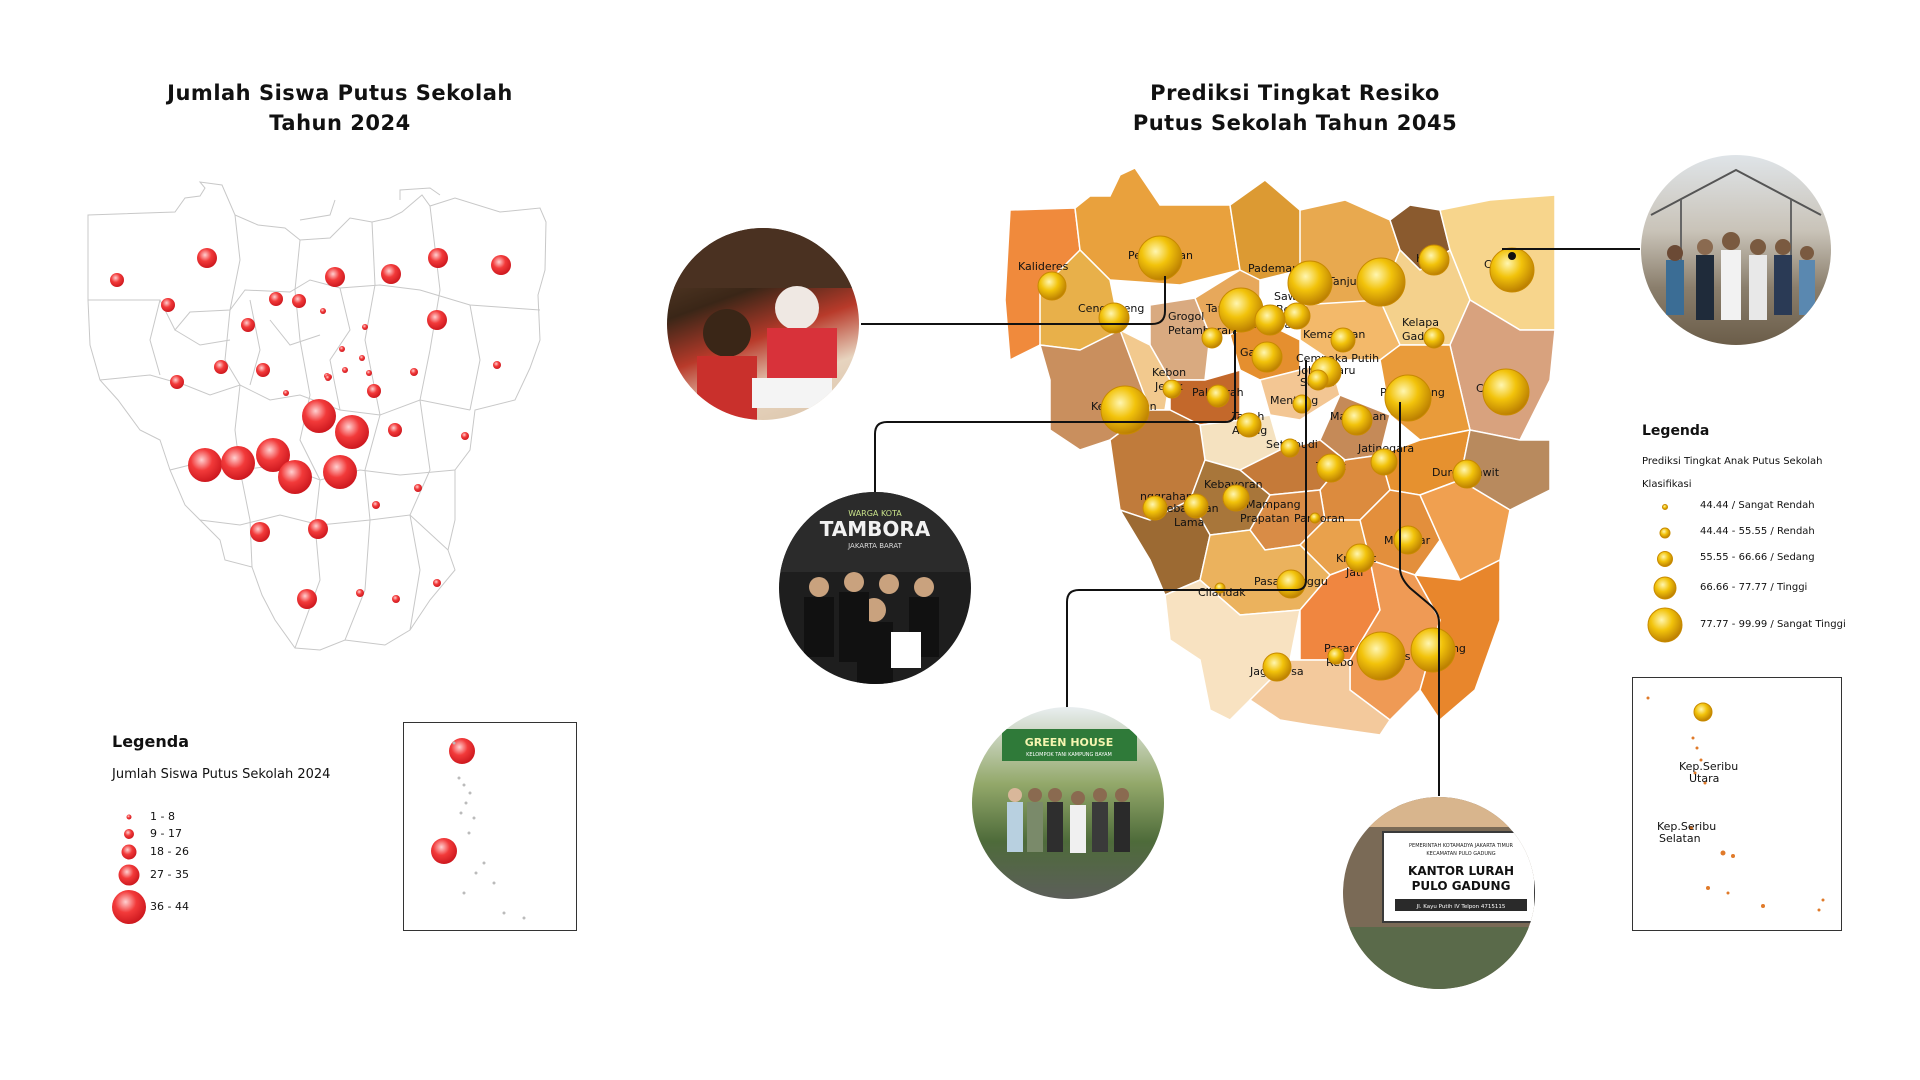  What do you see at coordinates (162, 816) in the screenshot?
I see `left-legend-class-1: 1 - 8` at bounding box center [162, 816].